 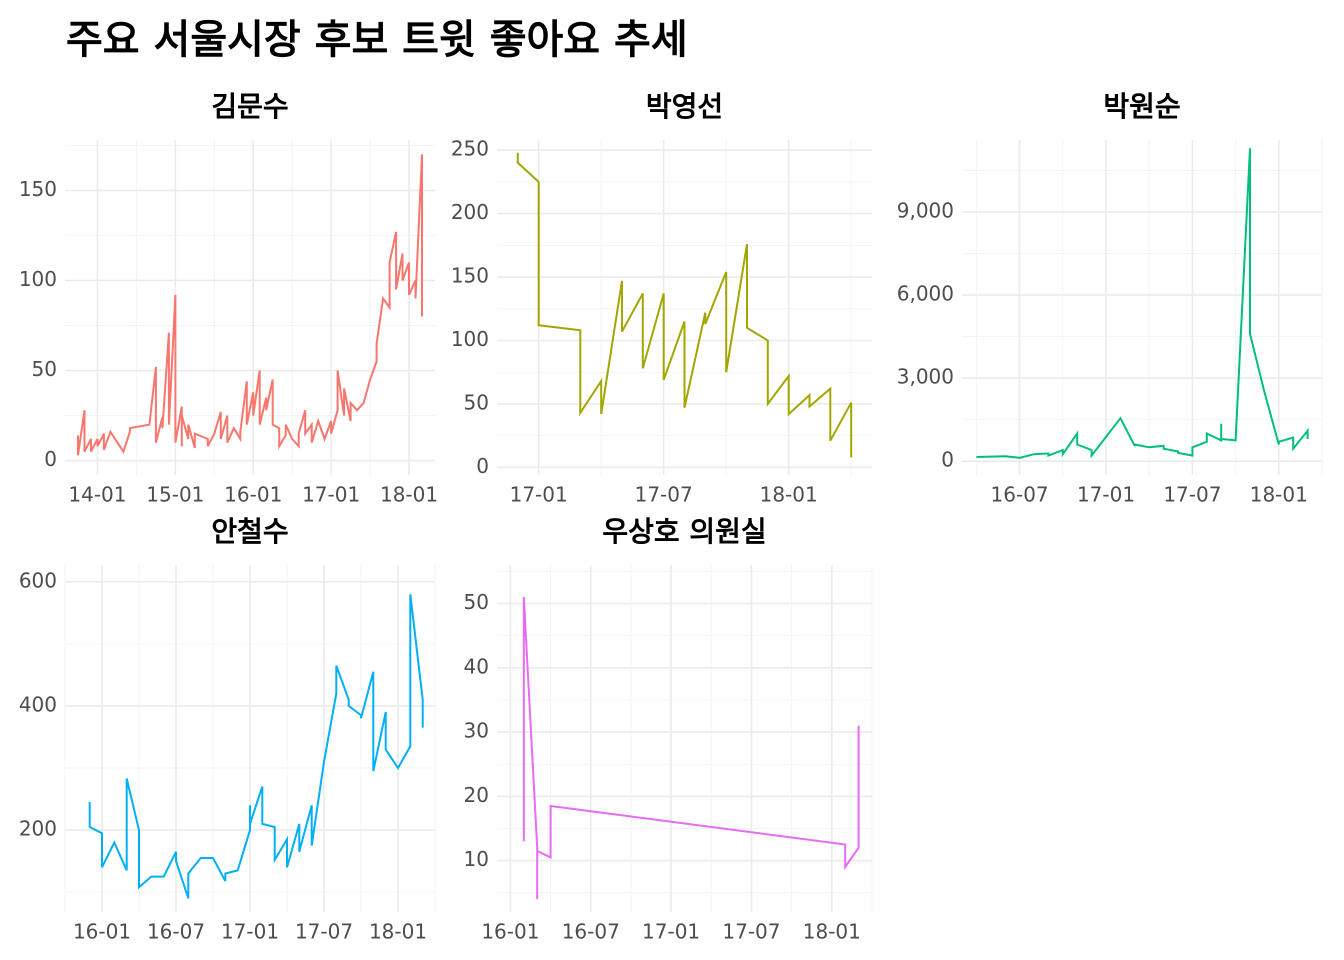 I want to click on y-tick-label: 600, so click(x=38, y=580).